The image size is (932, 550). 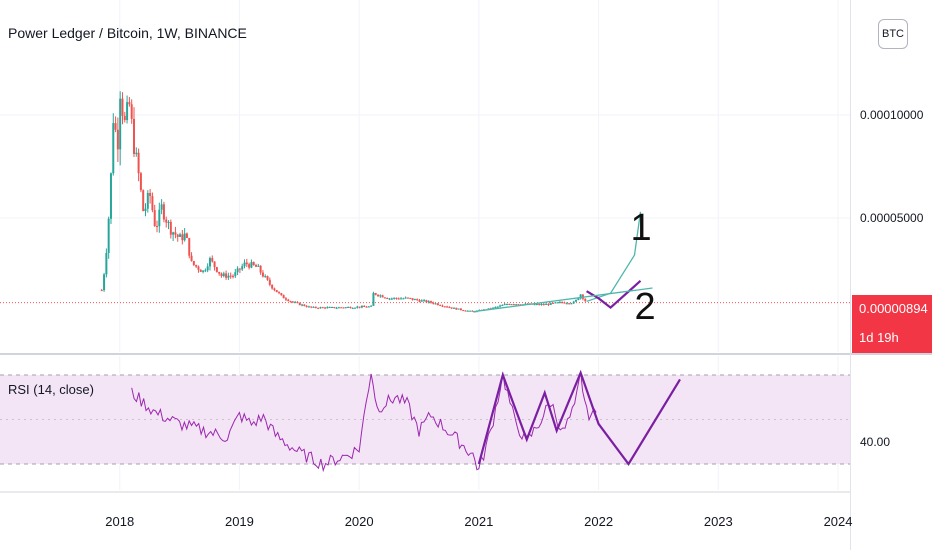 I want to click on time-axis: 2018 2019 2020 2021 2022 2023 2024, so click(x=478, y=521).